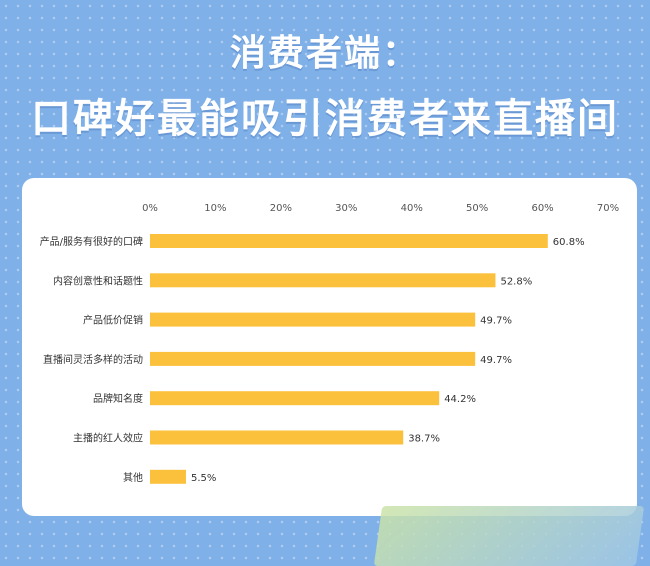 The width and height of the screenshot is (650, 566). Describe the element at coordinates (324, 53) in the screenshot. I see `page-title-line-1: 消费者端：` at that location.